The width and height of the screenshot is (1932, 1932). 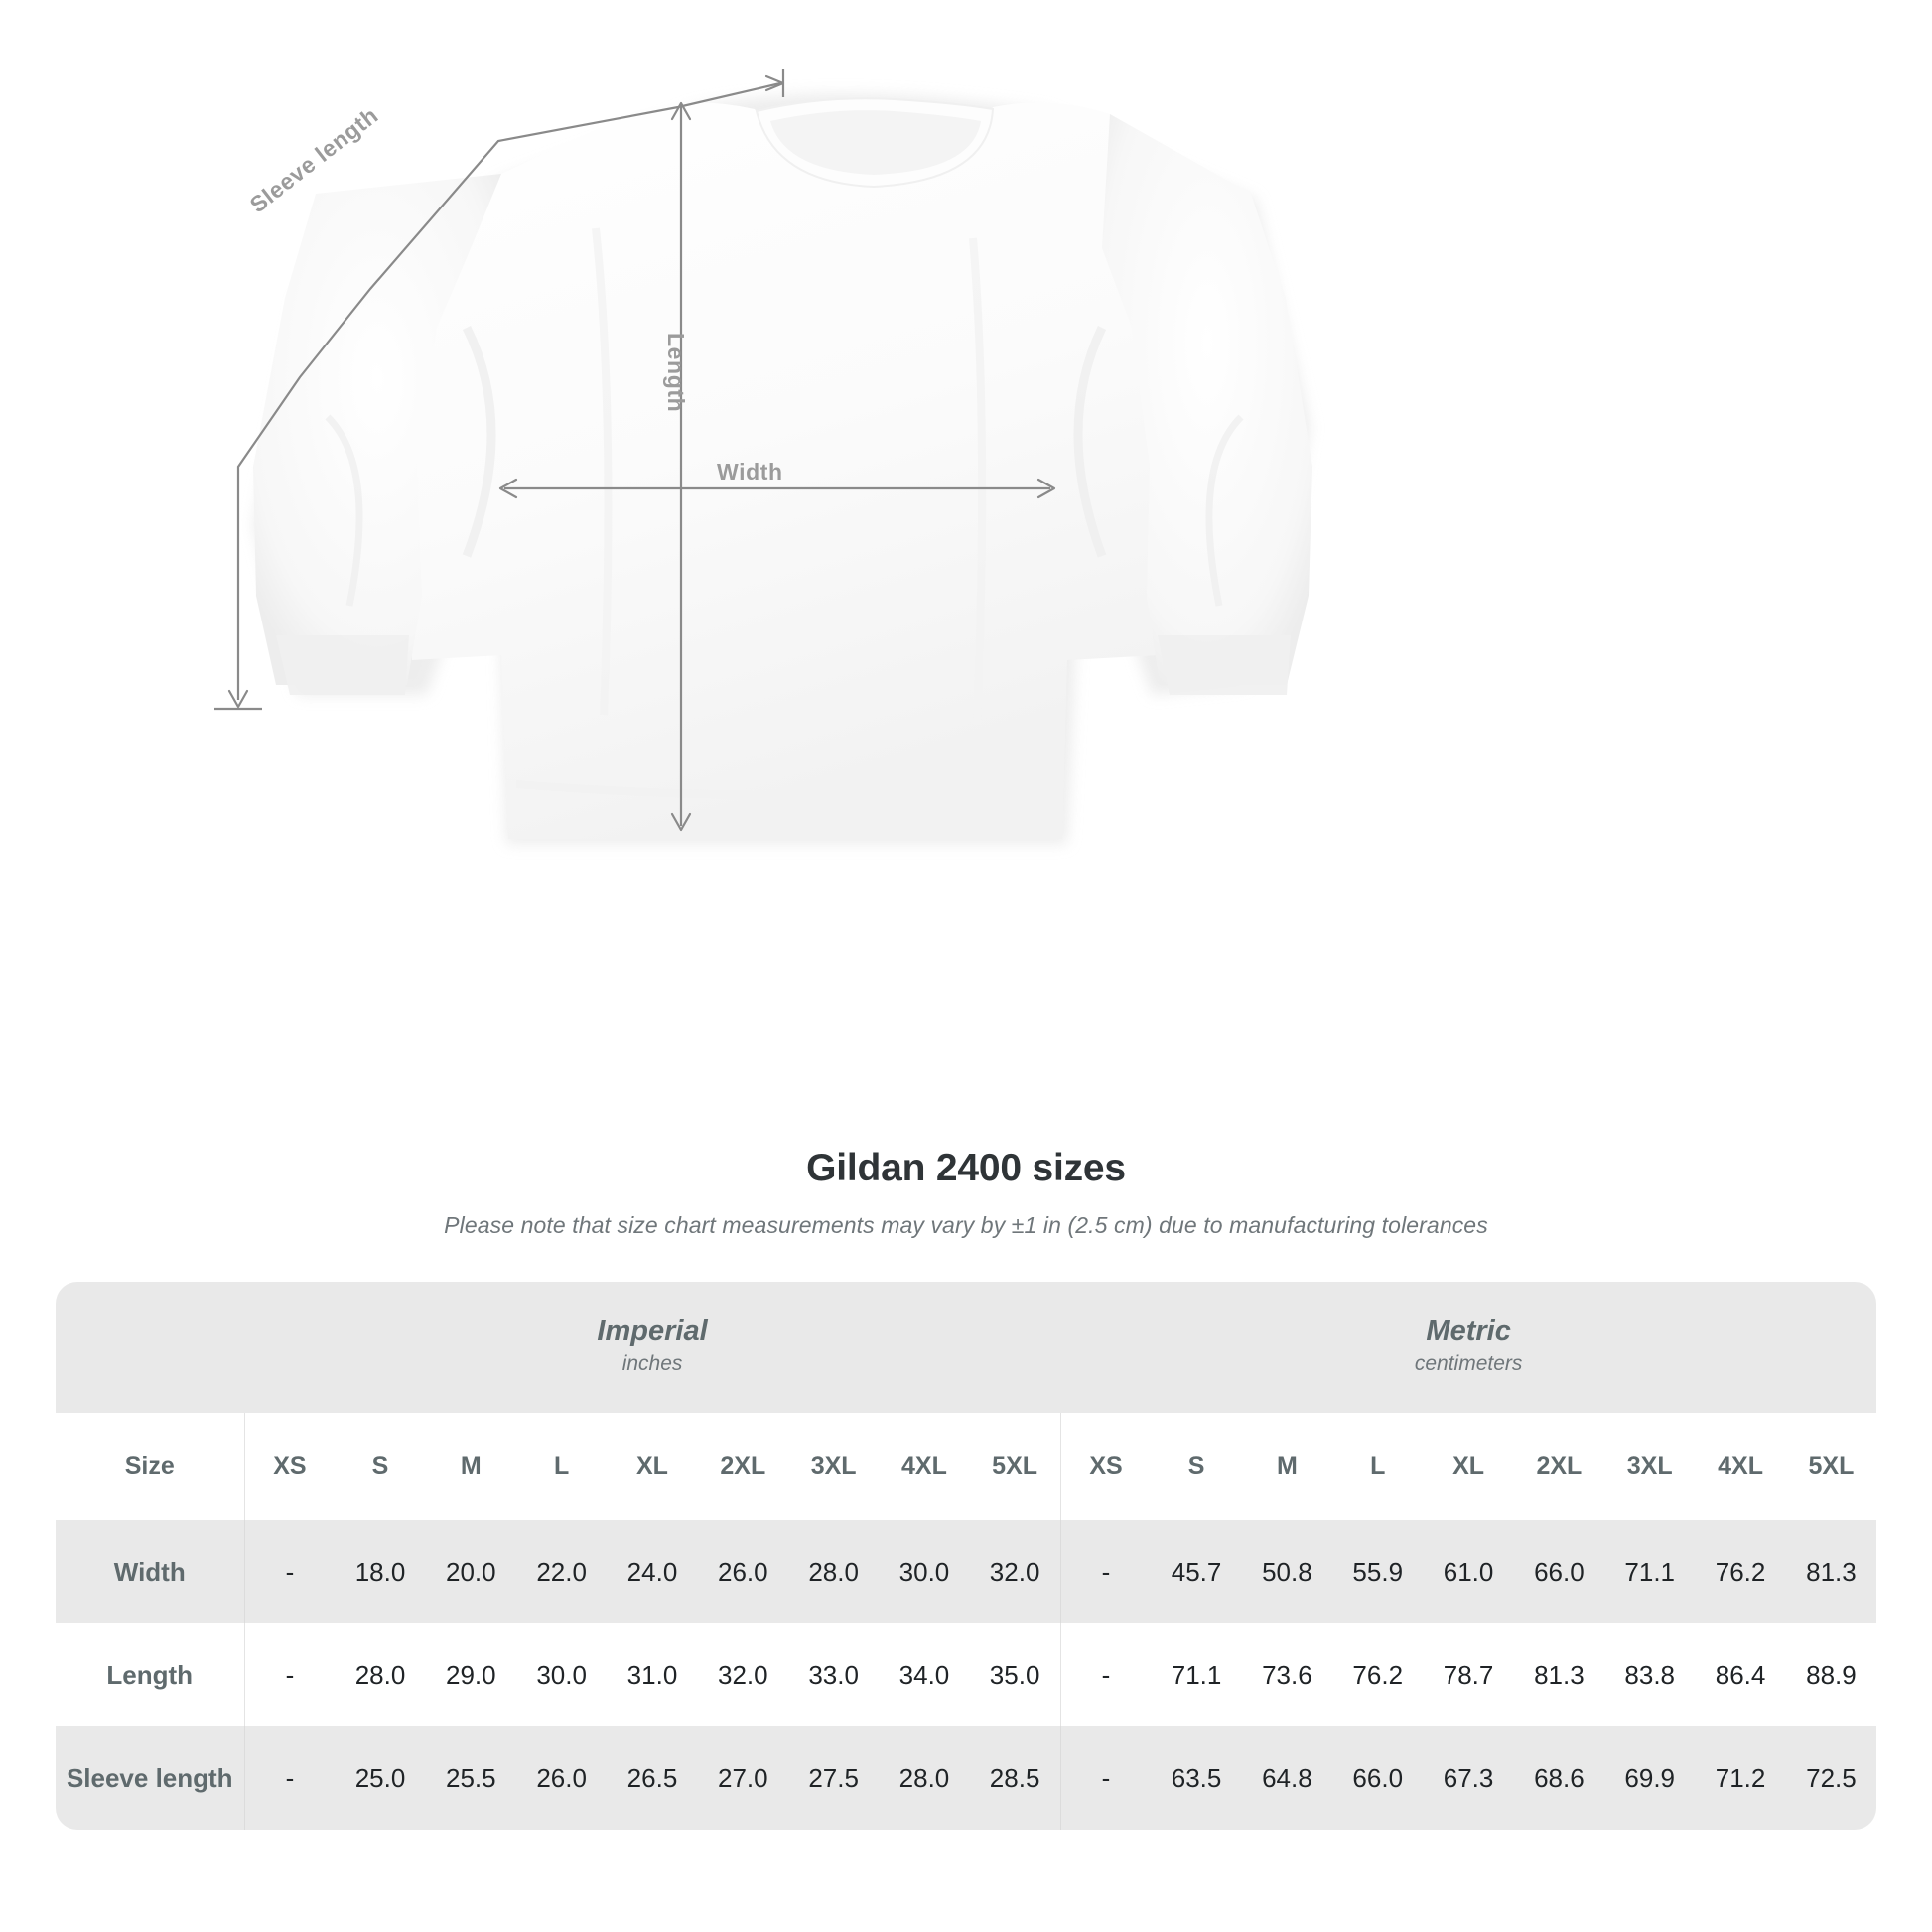 What do you see at coordinates (1469, 1778) in the screenshot?
I see `cell-sleeve-length-metric-xl: 67.3` at bounding box center [1469, 1778].